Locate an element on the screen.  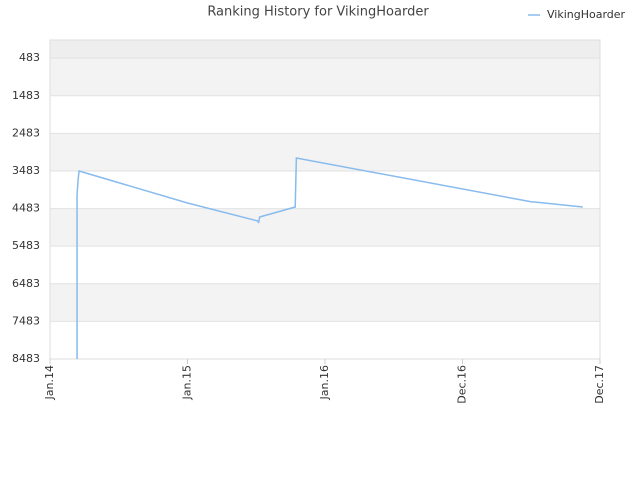
legend-label: VikingHoarder is located at coordinates (586, 14).